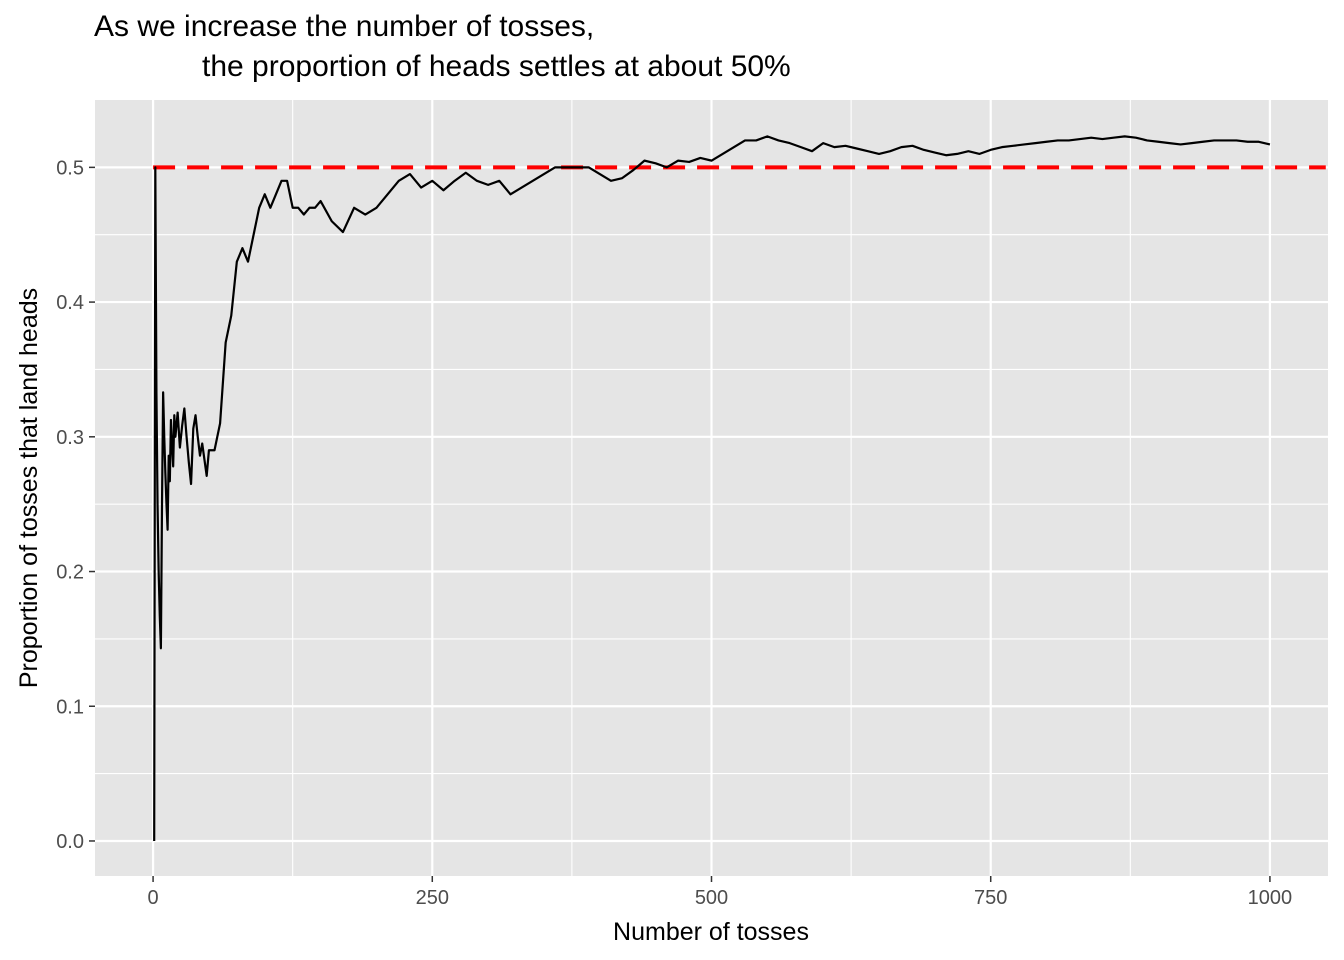  Describe the element at coordinates (711, 932) in the screenshot. I see `x-axis-label: Number of tosses` at that location.